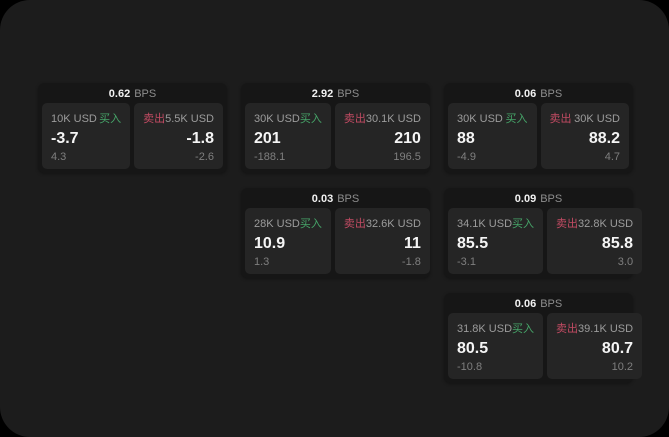  What do you see at coordinates (288, 136) in the screenshot?
I see `buy-tile: 30K USD 买入 201 -188.1` at bounding box center [288, 136].